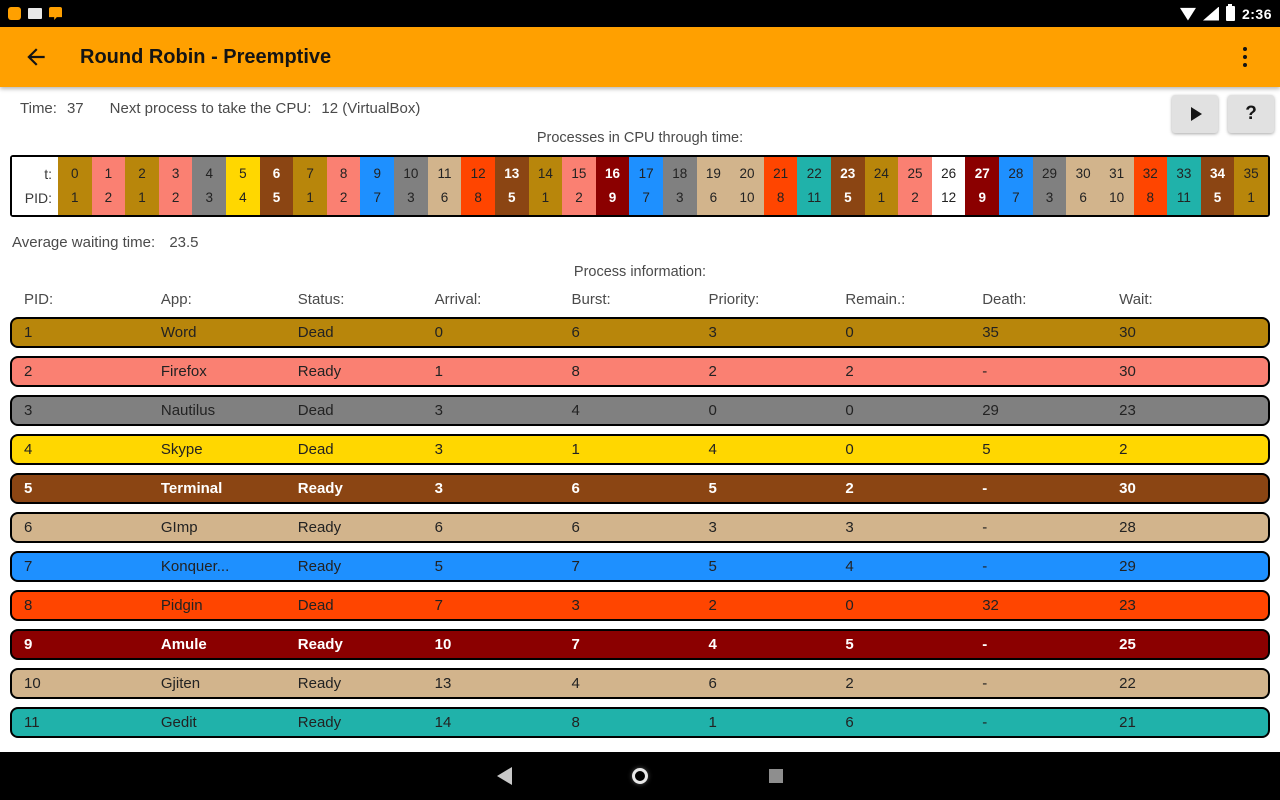 Image resolution: width=1280 pixels, height=800 pixels. I want to click on process-row: 4 Skype Dead 3 1 4 0 5 2, so click(640, 449).